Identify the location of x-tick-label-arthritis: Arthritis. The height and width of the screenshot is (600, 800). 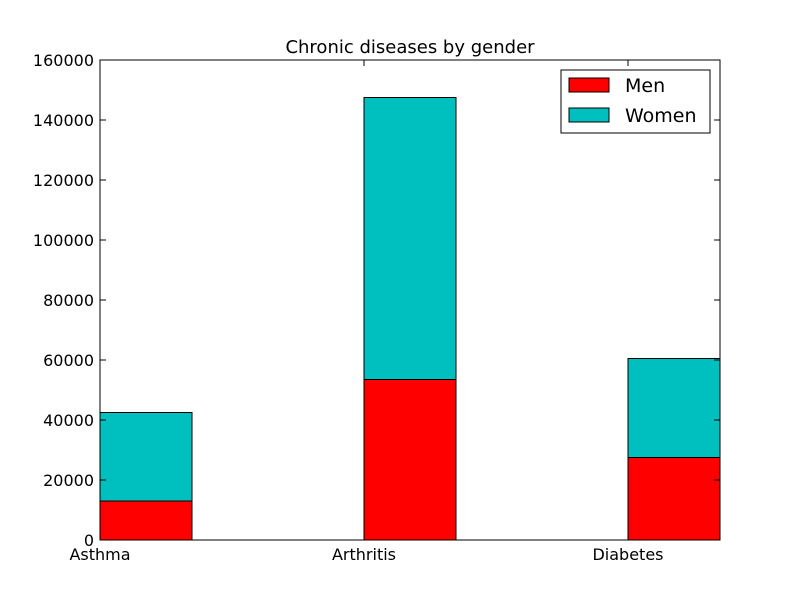
(364, 554).